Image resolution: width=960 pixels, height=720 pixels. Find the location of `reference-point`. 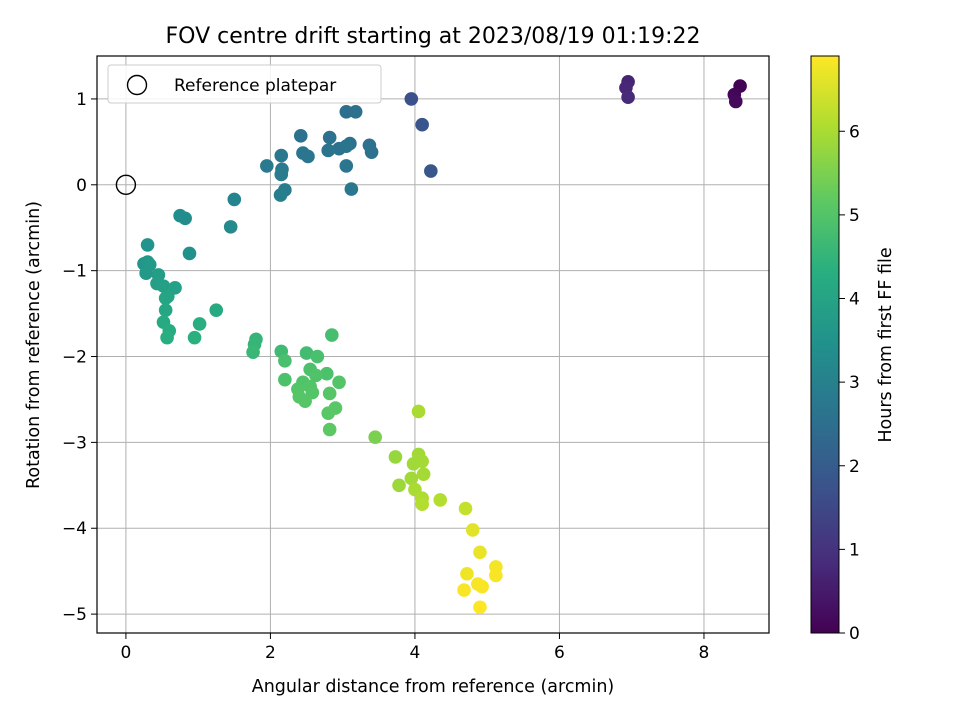

reference-point is located at coordinates (126, 184).